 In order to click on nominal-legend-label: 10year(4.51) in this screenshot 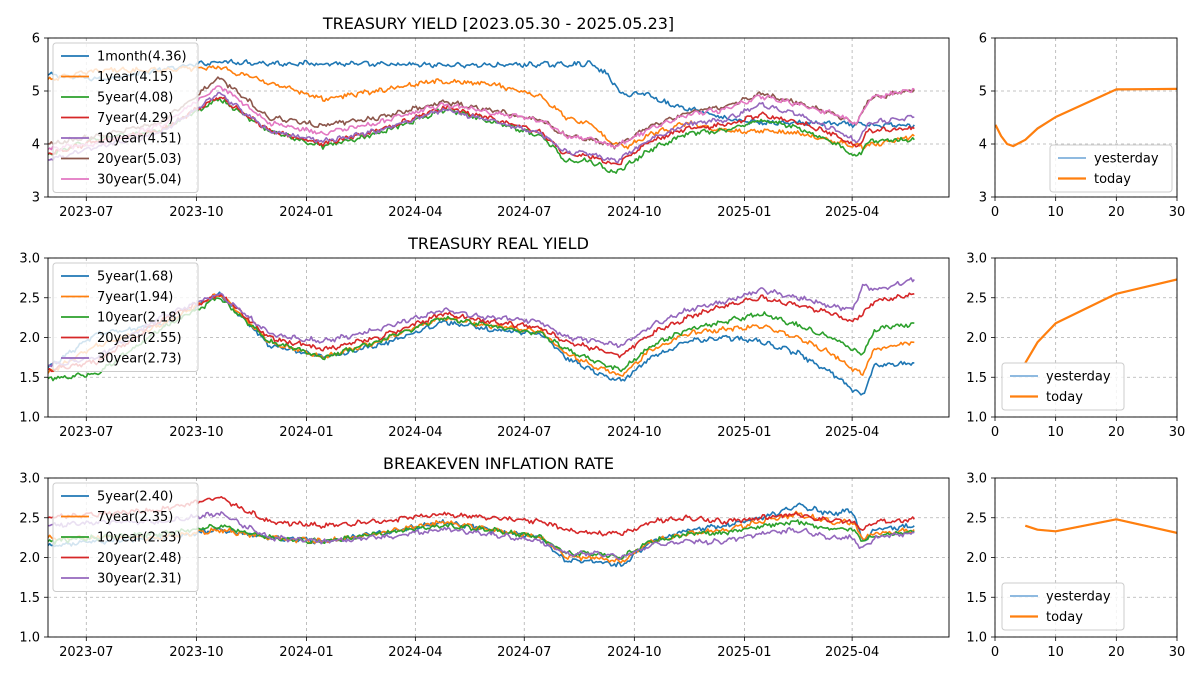, I will do `click(139, 139)`.